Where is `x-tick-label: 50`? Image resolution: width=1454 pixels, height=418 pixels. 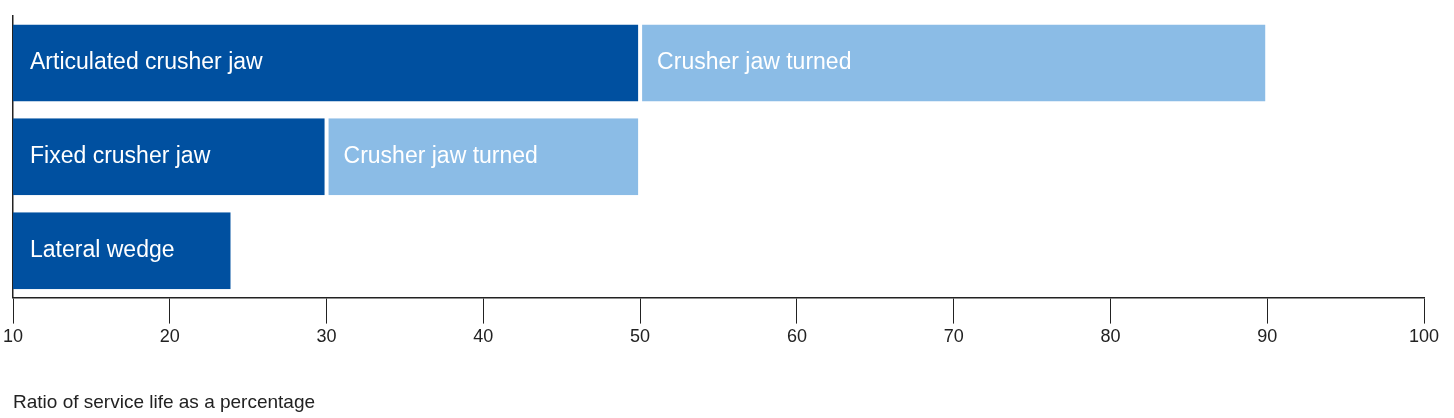 x-tick-label: 50 is located at coordinates (640, 336).